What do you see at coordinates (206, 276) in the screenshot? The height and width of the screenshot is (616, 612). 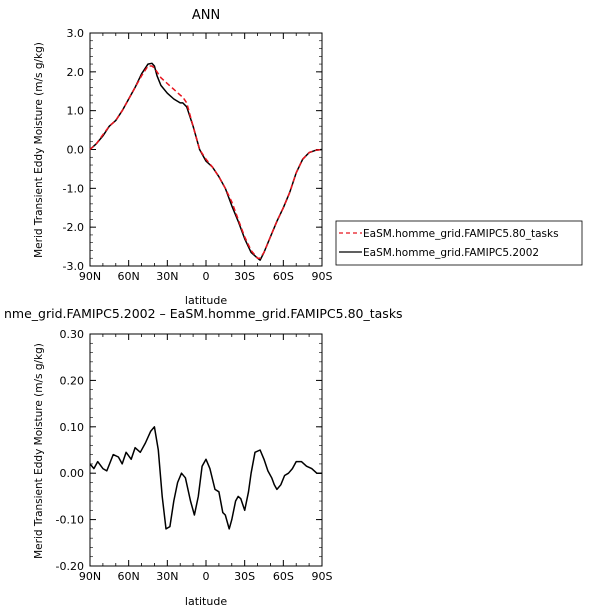 I see `top-x-tick-label: 0` at bounding box center [206, 276].